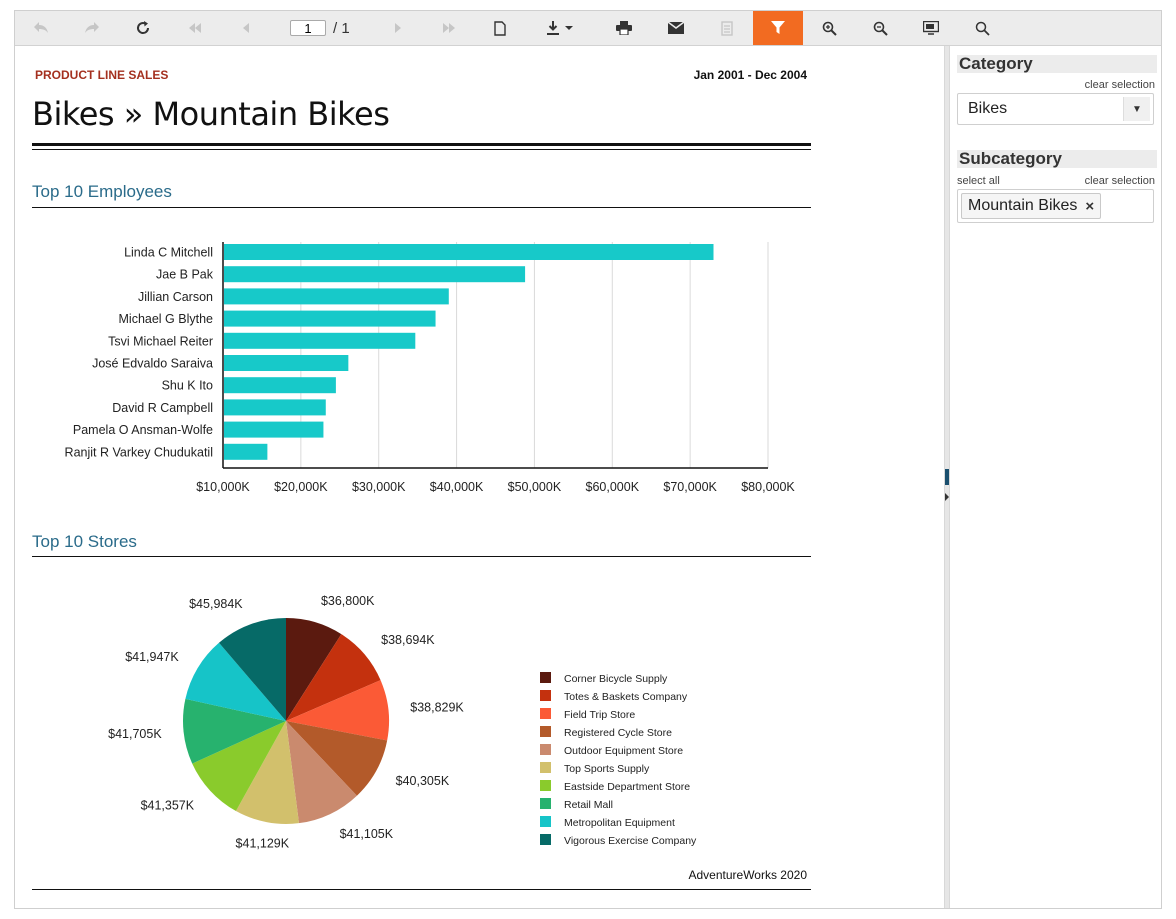 This screenshot has height=919, width=1176. I want to click on filter-icon, so click(778, 27).